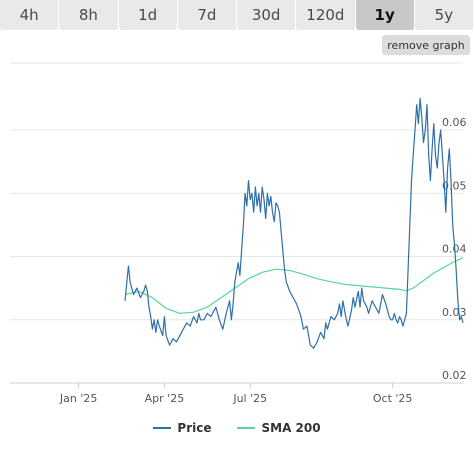  I want to click on tab-4h: 4h, so click(30, 15).